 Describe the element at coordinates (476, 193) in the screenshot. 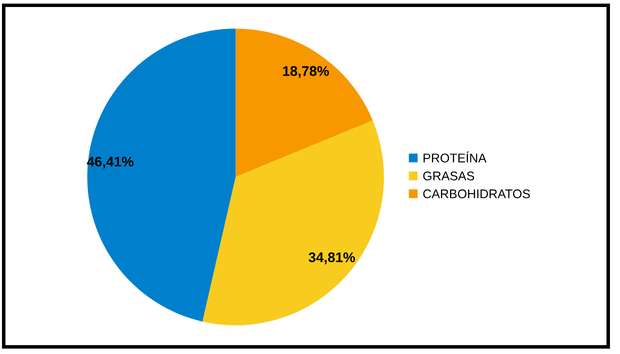

I see `legend-label: CARBOHIDRATOS` at that location.